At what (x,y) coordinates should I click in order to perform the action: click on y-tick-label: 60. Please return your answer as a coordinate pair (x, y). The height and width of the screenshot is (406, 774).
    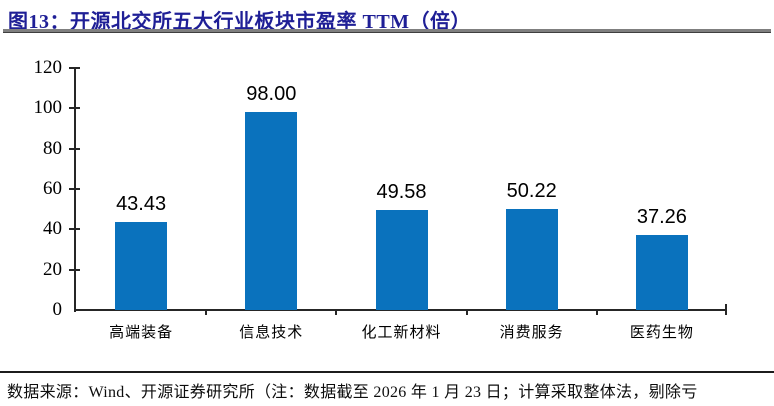
    Looking at the image, I should click on (52, 188).